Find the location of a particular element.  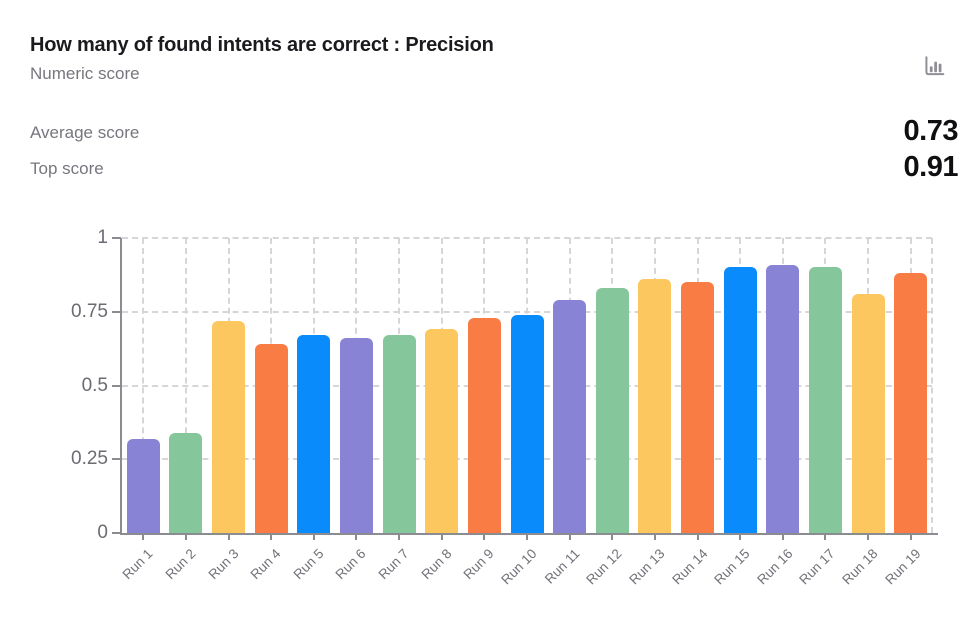

x-axis-line is located at coordinates (529, 534).